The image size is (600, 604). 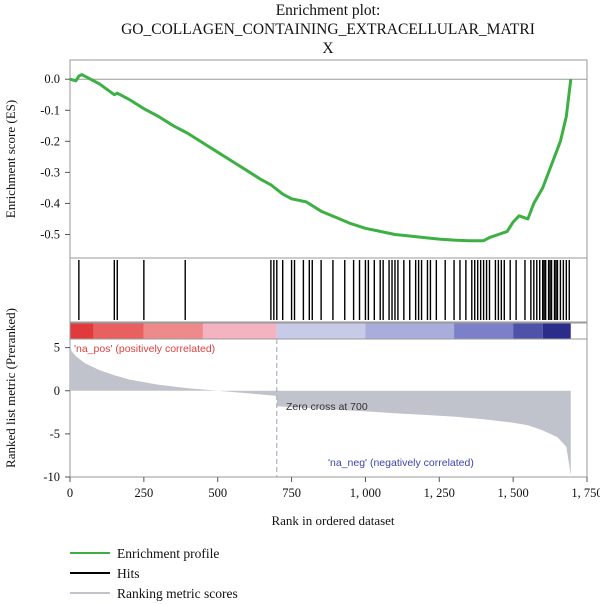 I want to click on ranking-heatmap-bar, so click(x=328, y=331).